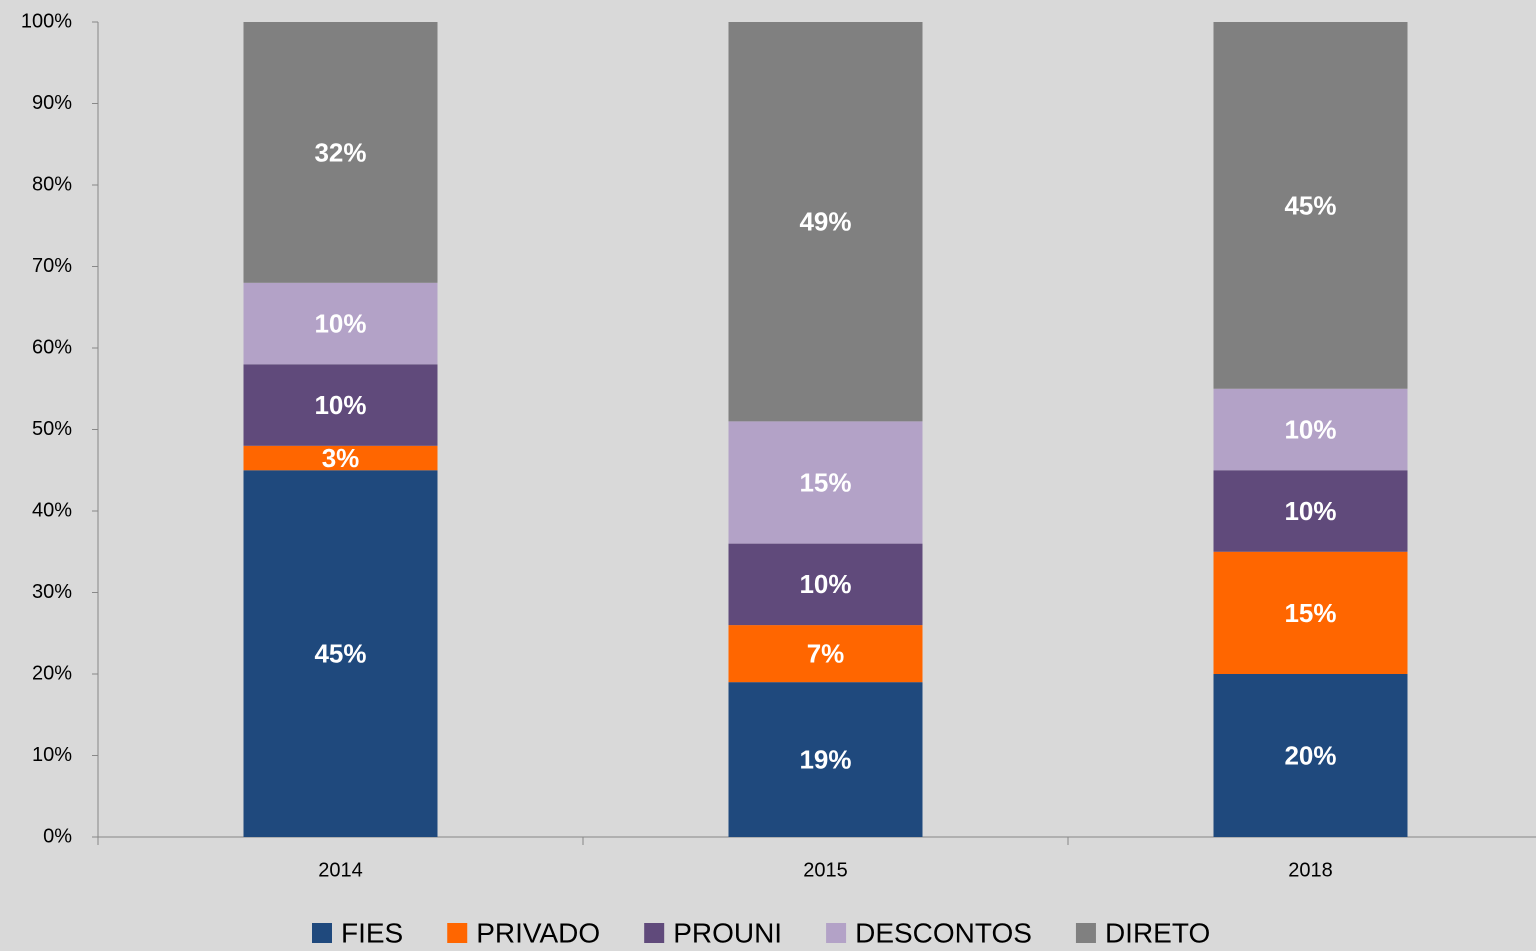  What do you see at coordinates (340, 870) in the screenshot?
I see `x-tick-label: 2014` at bounding box center [340, 870].